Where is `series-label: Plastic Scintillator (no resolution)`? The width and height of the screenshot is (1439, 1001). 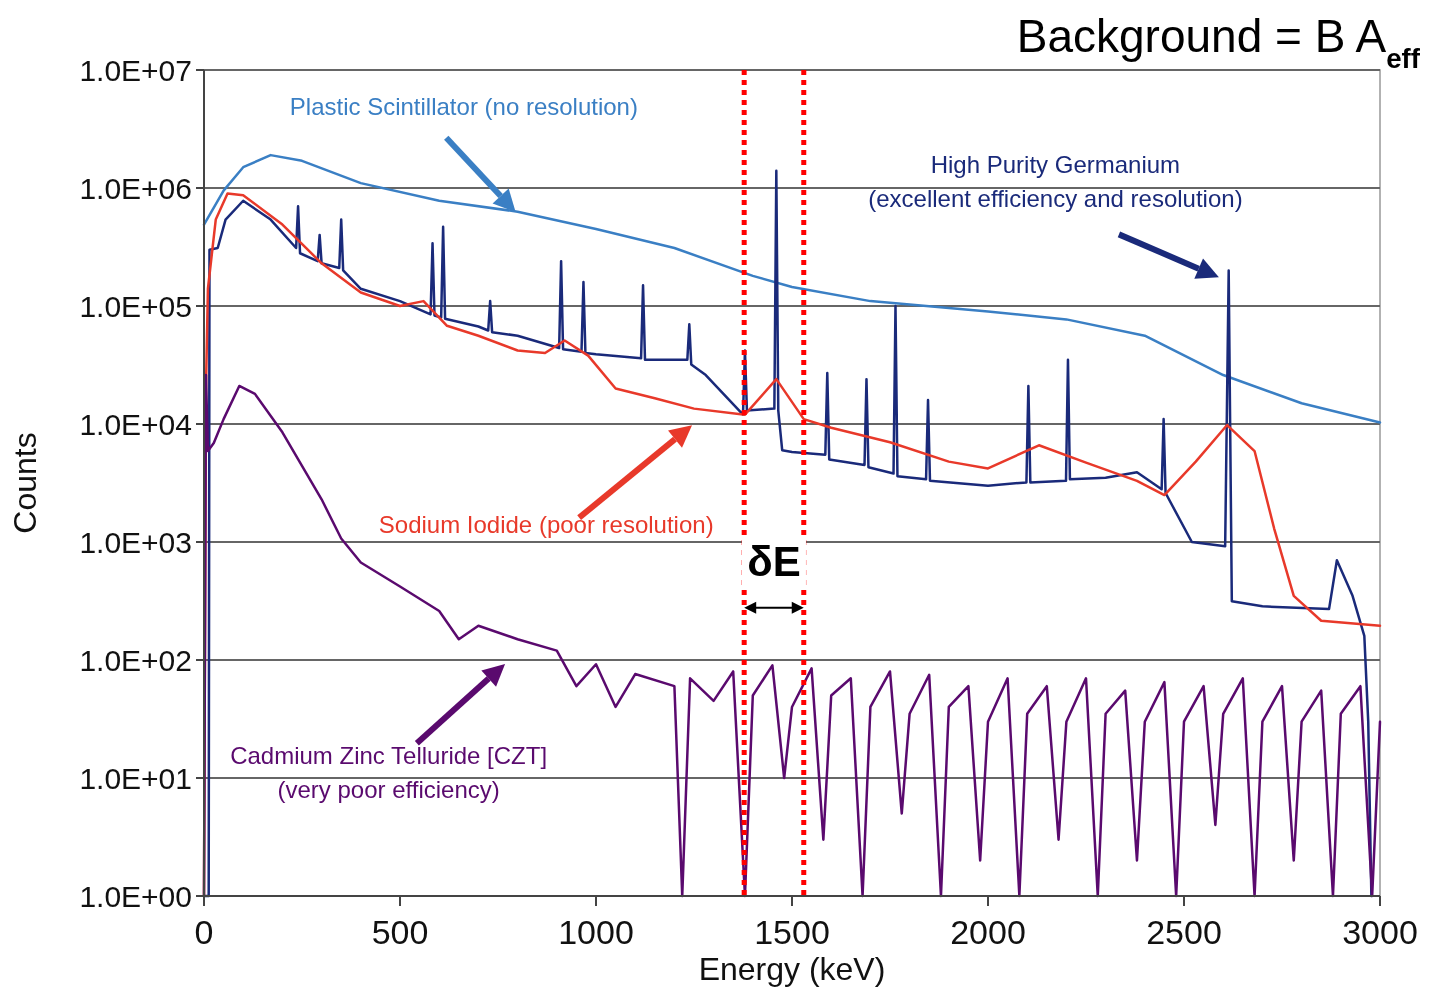
series-label: Plastic Scintillator (no resolution) is located at coordinates (463, 107).